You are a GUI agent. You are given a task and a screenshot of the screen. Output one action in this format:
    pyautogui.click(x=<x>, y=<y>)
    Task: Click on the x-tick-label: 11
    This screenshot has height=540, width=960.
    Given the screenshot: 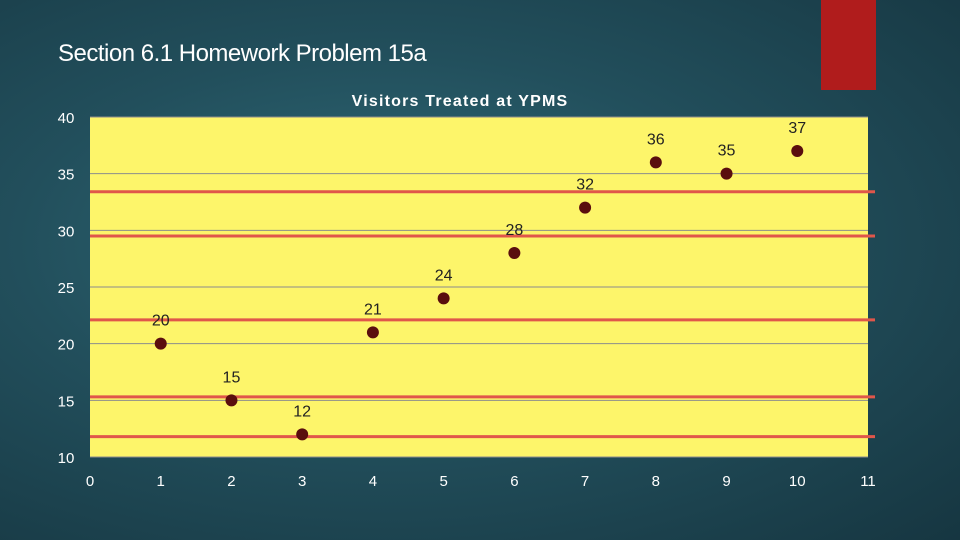 What is the action you would take?
    pyautogui.click(x=868, y=481)
    